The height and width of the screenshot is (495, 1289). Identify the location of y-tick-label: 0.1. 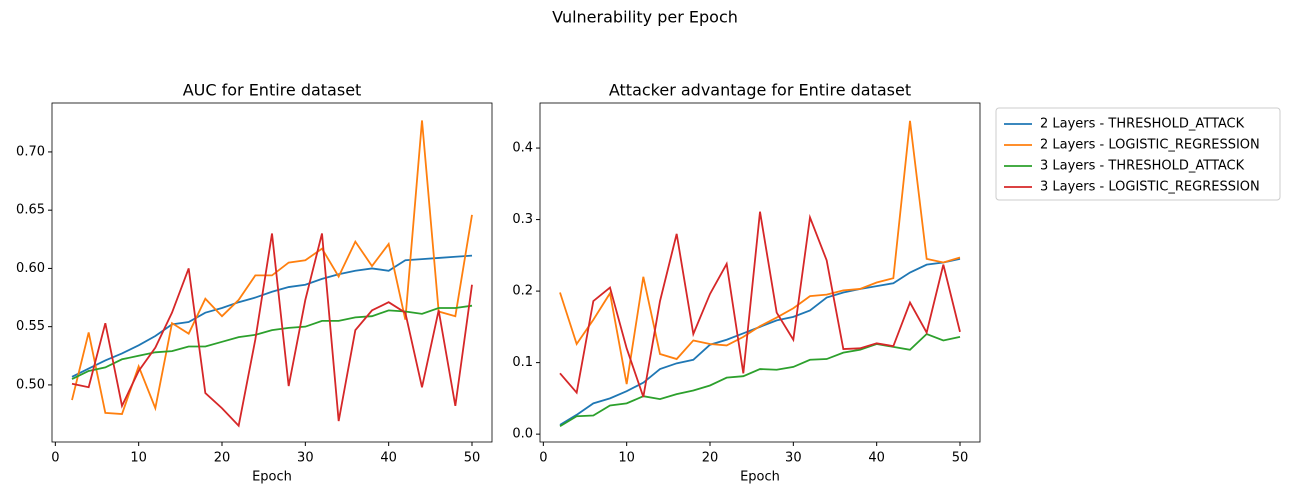
(522, 362).